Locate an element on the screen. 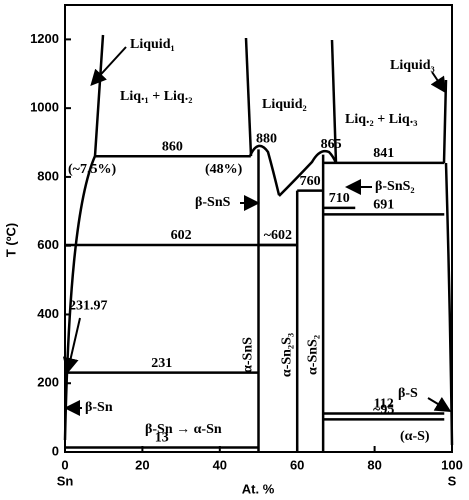  region-label: β-Sn → α-Sn is located at coordinates (183, 429).